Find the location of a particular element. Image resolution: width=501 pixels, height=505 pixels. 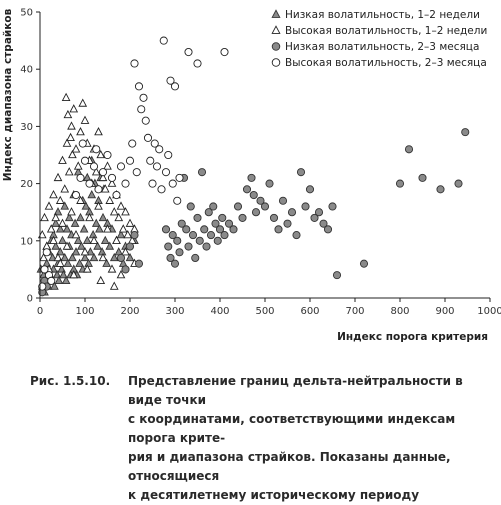

x-tick-label: 300 is located at coordinates (174, 311).